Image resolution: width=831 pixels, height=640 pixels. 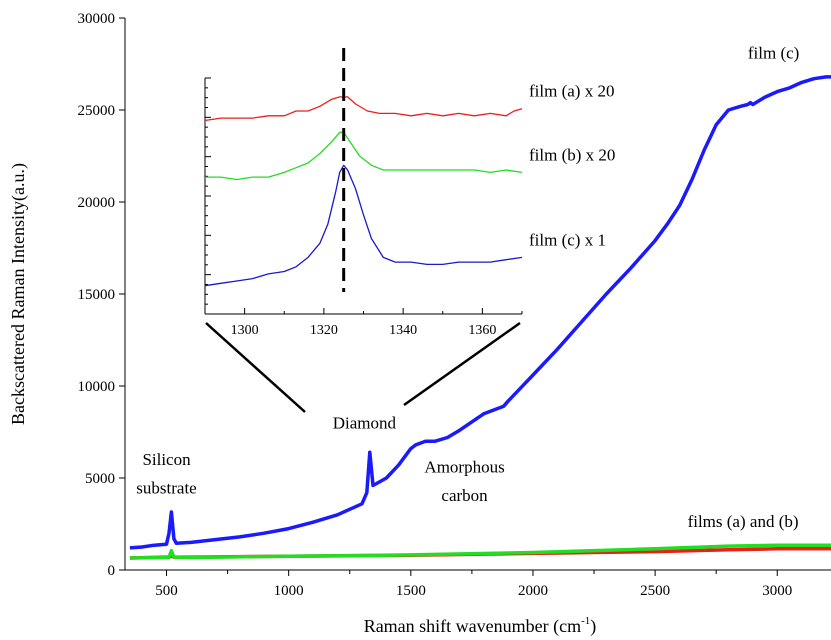 I want to click on y-tick-label: 30000, so click(x=97, y=19).